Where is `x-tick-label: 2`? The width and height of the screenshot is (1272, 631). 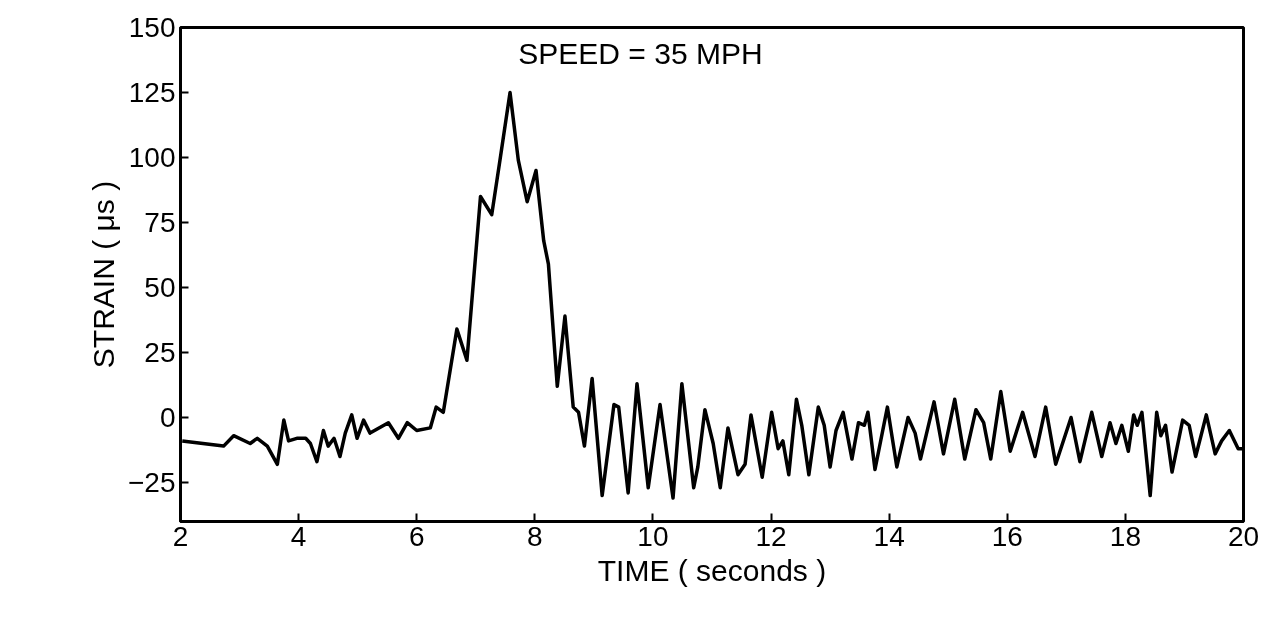 x-tick-label: 2 is located at coordinates (180, 536).